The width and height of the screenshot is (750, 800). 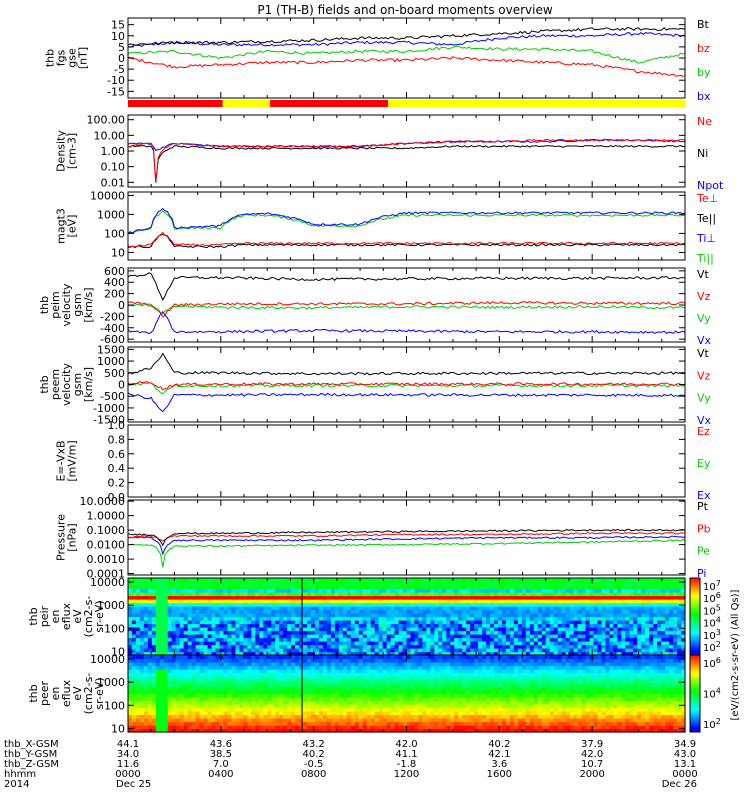 I want to click on y-axis-label: thb, so click(x=50, y=58).